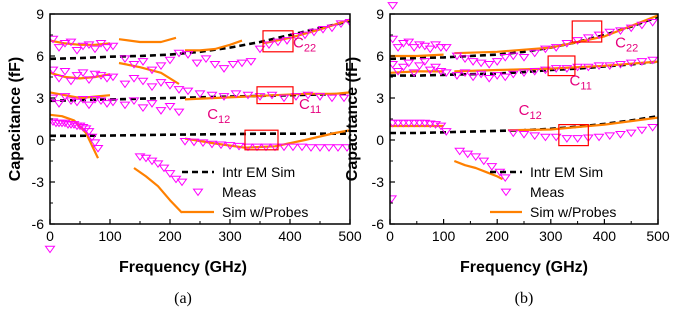 This screenshot has width=694, height=320. What do you see at coordinates (15, 119) in the screenshot?
I see `ylabel-a: Capacitance (fF)` at bounding box center [15, 119].